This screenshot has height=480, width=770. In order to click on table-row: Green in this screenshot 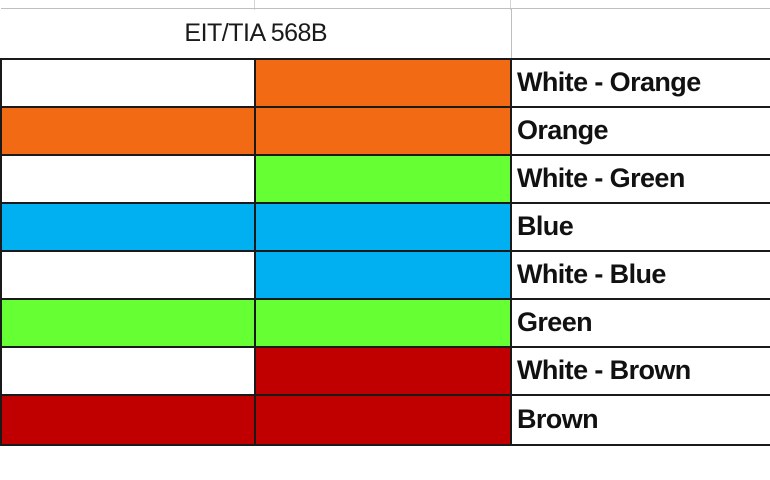, I will do `click(385, 322)`.